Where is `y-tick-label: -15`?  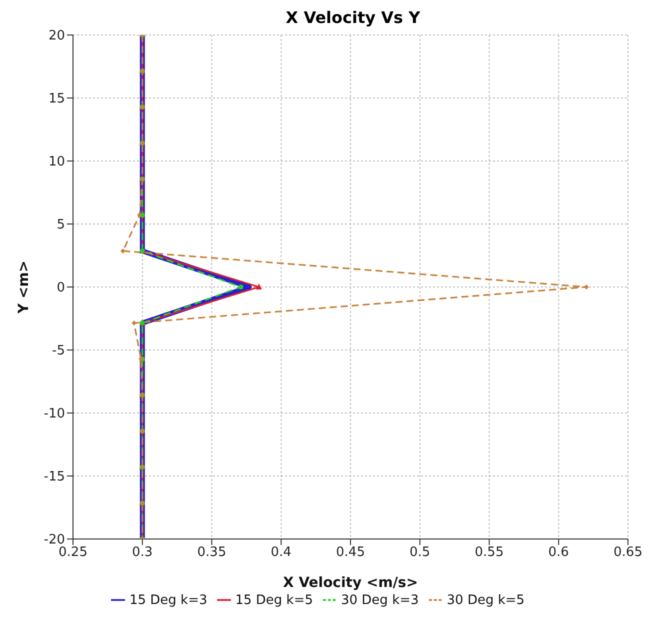 y-tick-label: -15 is located at coordinates (54, 477).